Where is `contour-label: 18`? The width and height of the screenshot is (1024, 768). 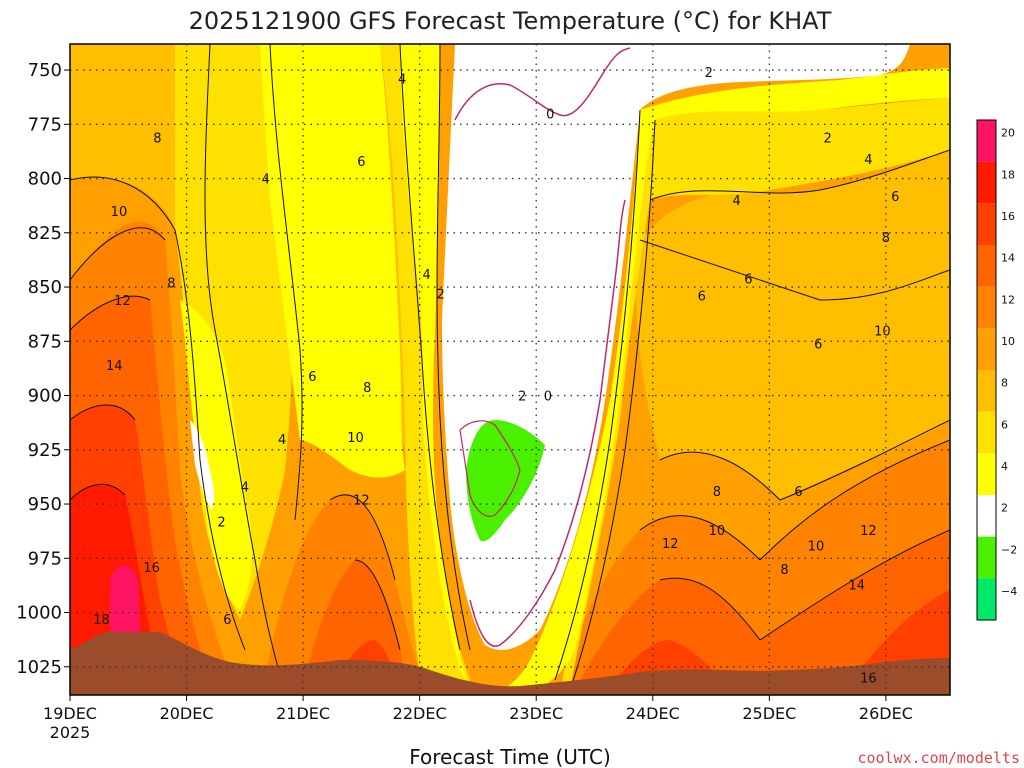
contour-label: 18 is located at coordinates (101, 620).